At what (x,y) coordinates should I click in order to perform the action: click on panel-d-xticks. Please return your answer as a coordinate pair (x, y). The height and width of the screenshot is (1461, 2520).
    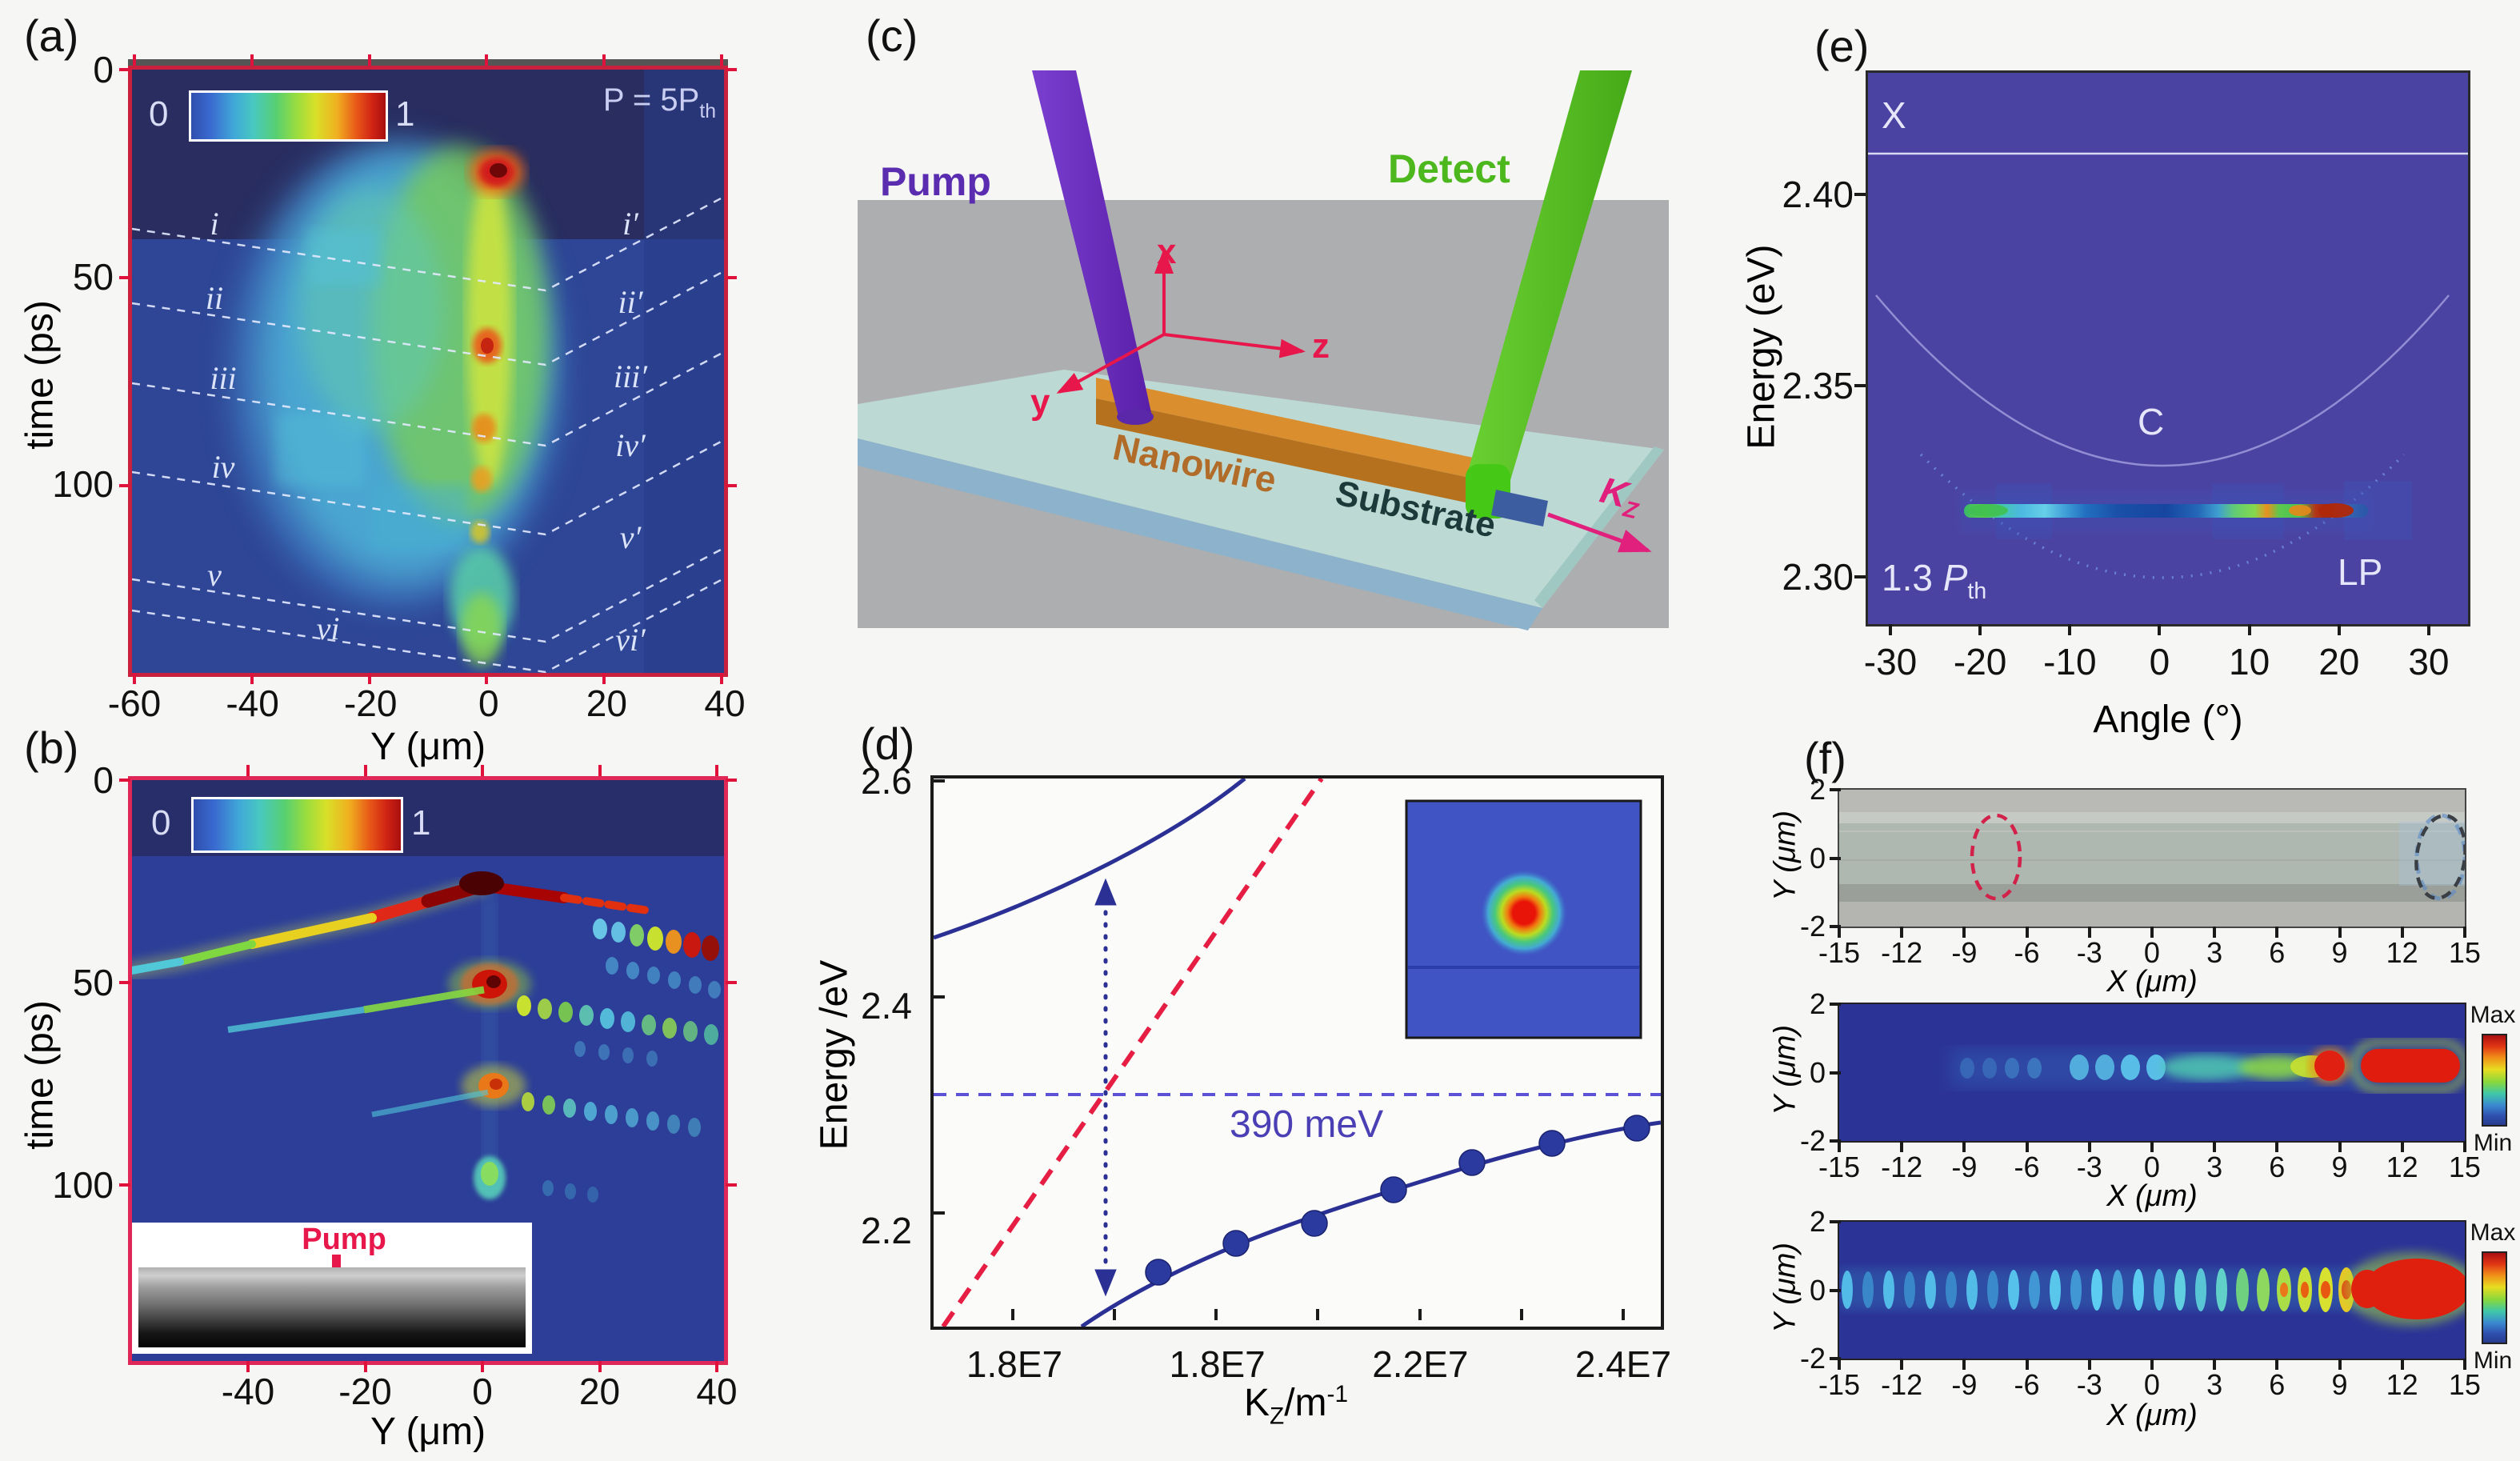
    Looking at the image, I should click on (1318, 1314).